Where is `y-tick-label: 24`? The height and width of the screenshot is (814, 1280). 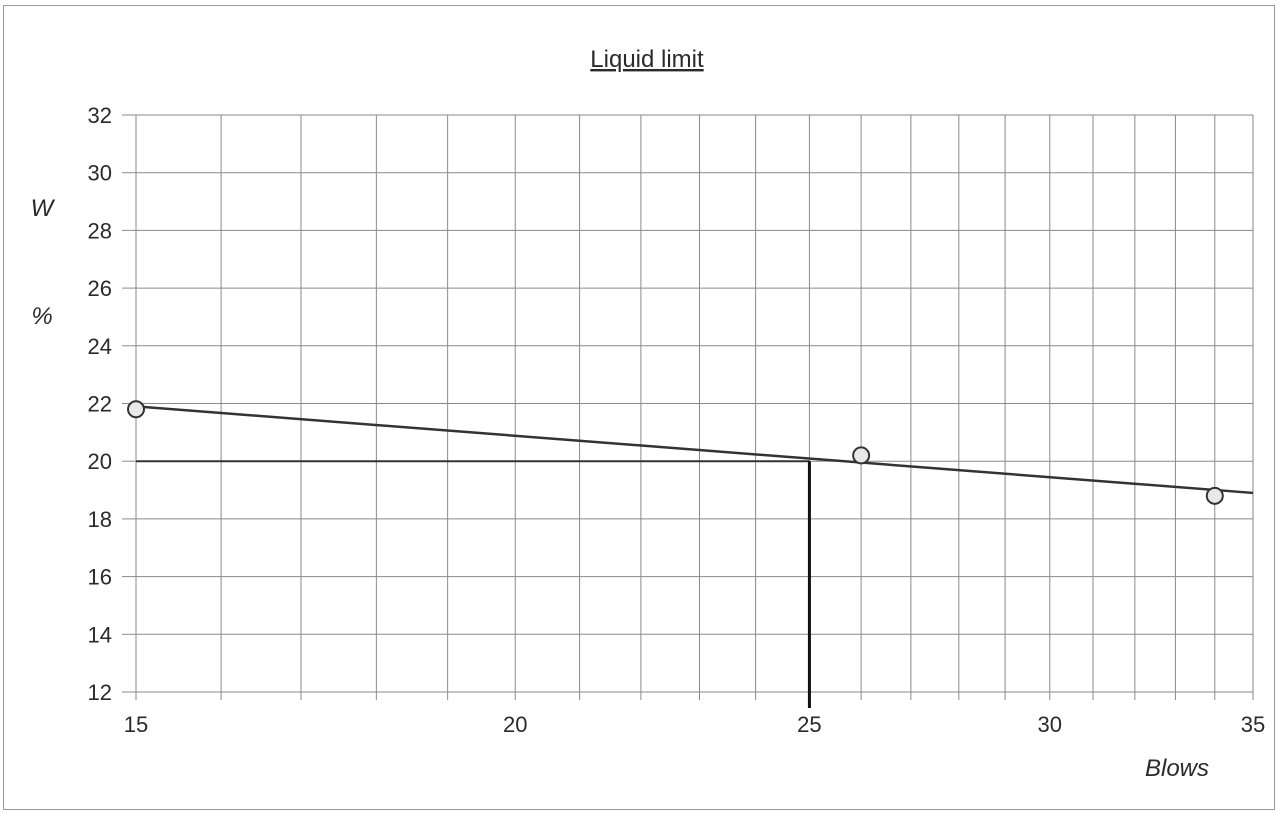 y-tick-label: 24 is located at coordinates (100, 346).